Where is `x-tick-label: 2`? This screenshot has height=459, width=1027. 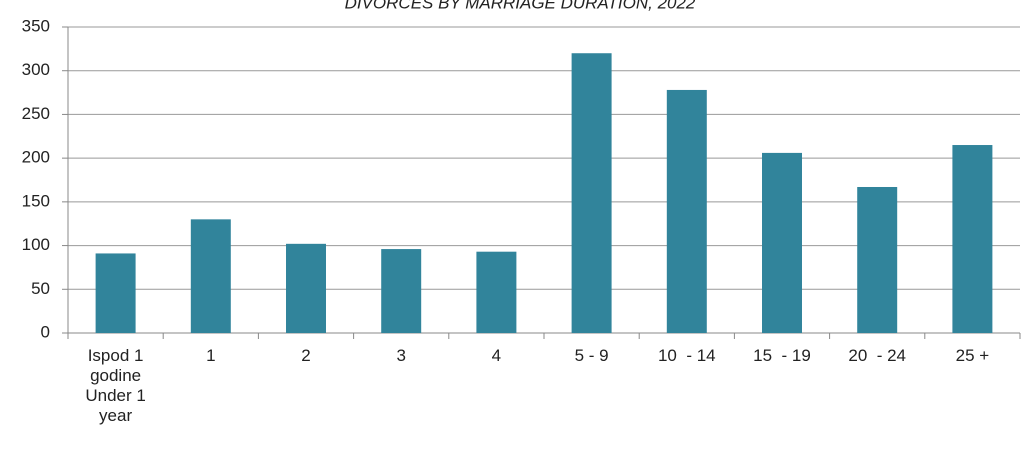
x-tick-label: 2 is located at coordinates (306, 355).